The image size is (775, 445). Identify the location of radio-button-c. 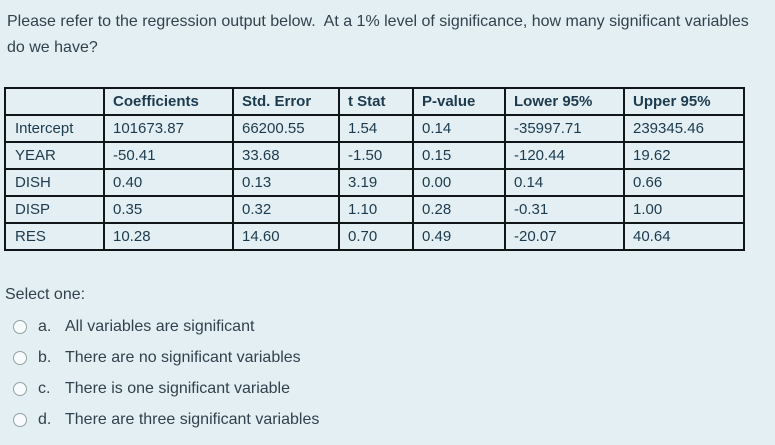
(20, 388).